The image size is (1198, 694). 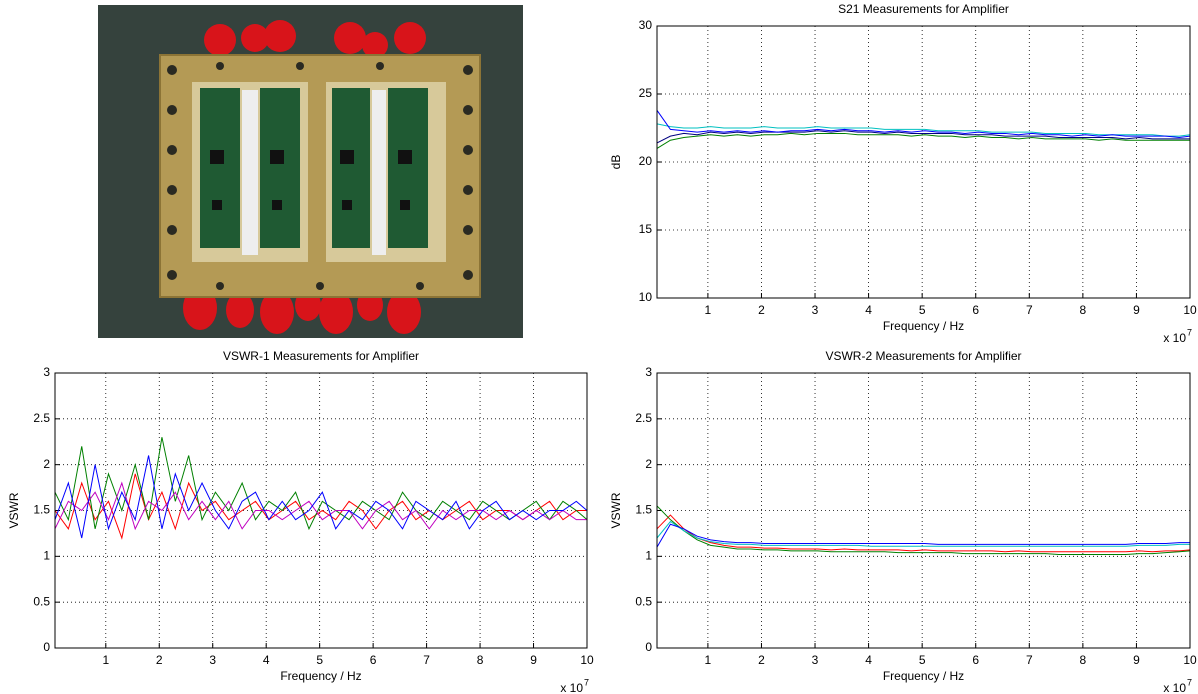 What do you see at coordinates (923, 356) in the screenshot?
I see `chart-title: VSWR-2 Measurements for Amplifier` at bounding box center [923, 356].